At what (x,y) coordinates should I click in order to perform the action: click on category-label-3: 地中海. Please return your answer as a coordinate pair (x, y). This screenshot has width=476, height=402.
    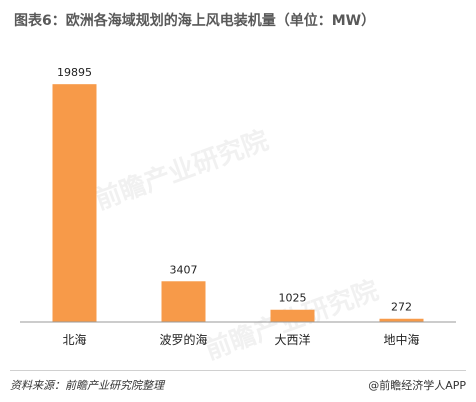
    Looking at the image, I should click on (401, 339).